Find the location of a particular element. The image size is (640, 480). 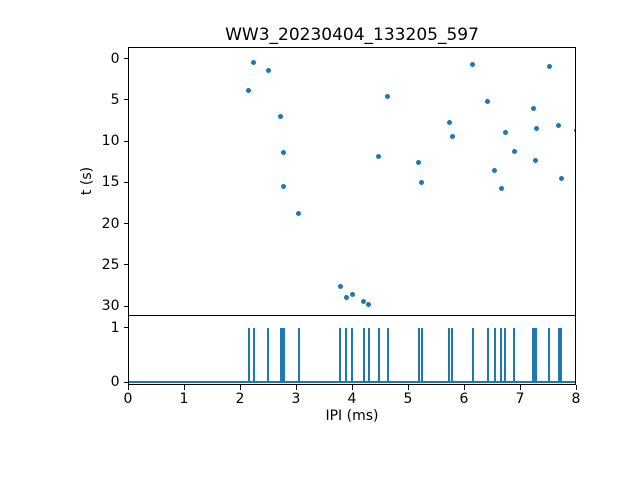

x-tick-label: 2 is located at coordinates (240, 398).